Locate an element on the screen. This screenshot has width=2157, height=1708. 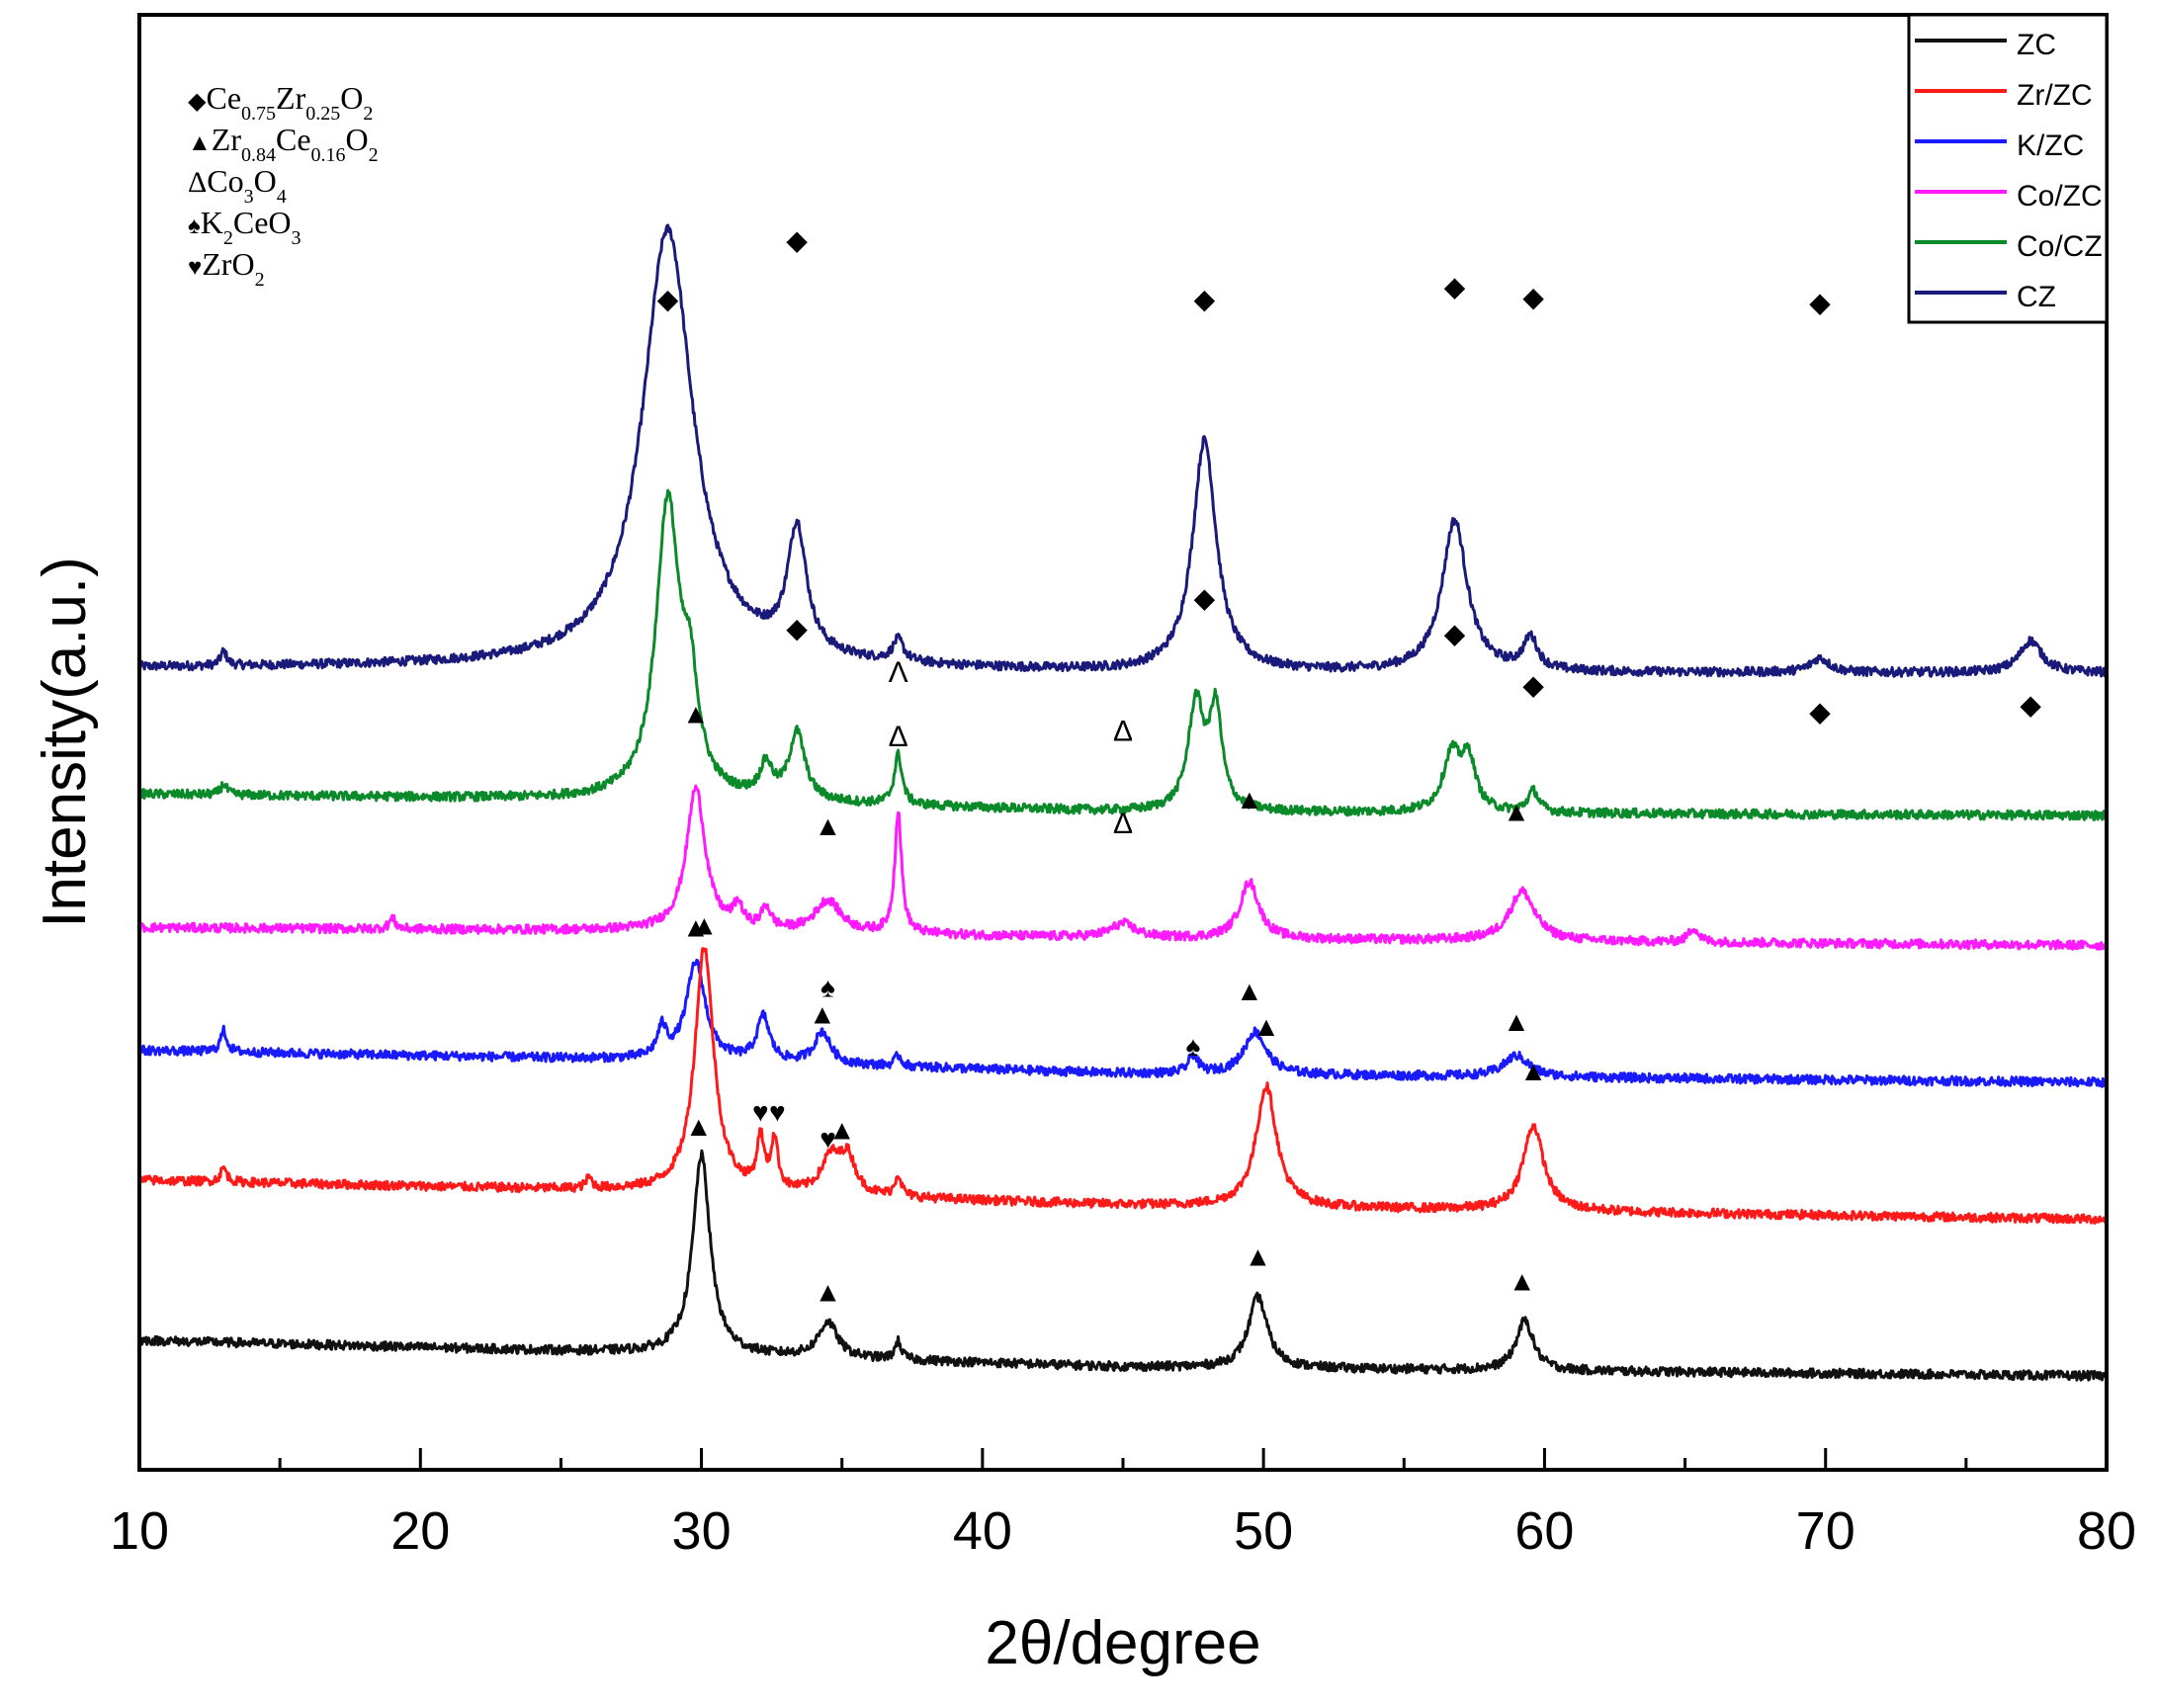
legend-label: CZ is located at coordinates (2037, 297).